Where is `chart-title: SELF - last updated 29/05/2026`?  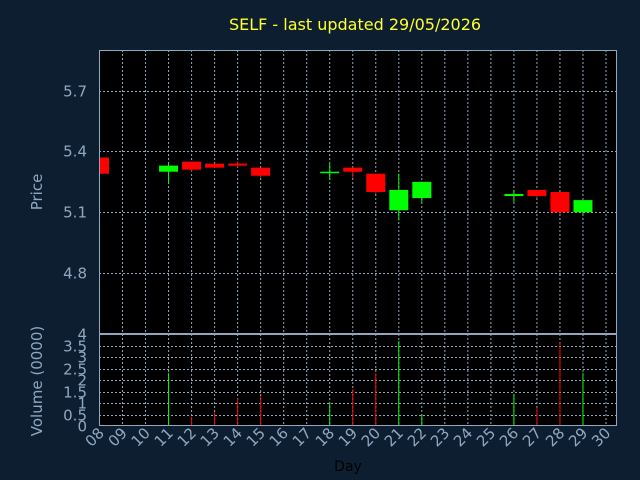 chart-title: SELF - last updated 29/05/2026 is located at coordinates (355, 24).